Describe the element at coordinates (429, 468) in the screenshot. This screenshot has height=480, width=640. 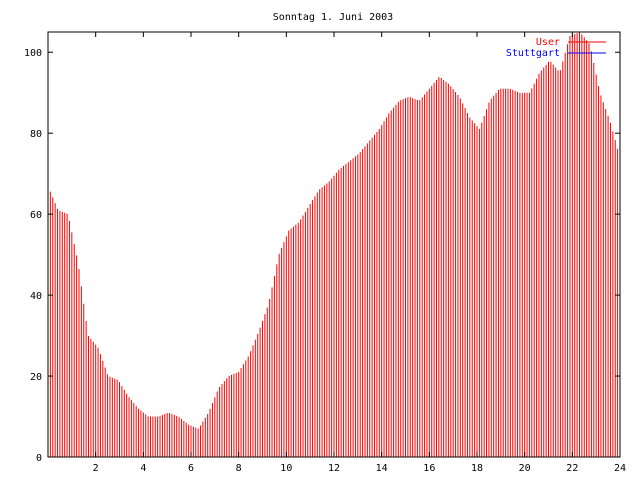
I see `x-tick-label: 16` at that location.